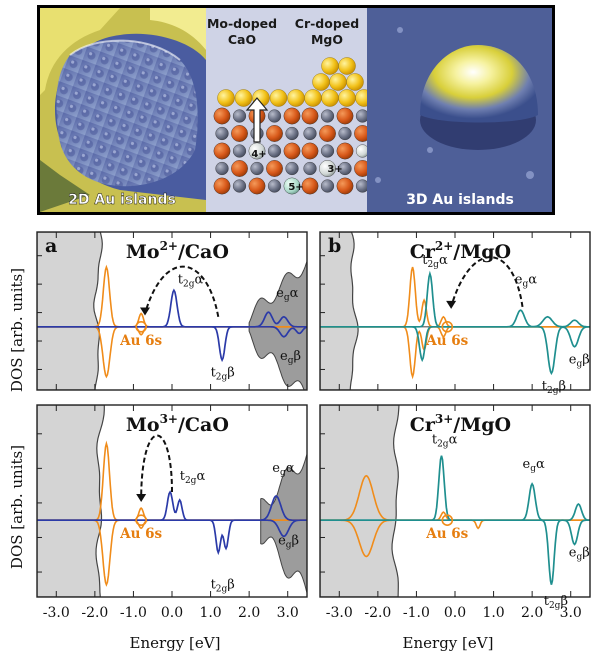 Image resolution: width=592 pixels, height=654 pixels. Describe the element at coordinates (295, 187) in the screenshot. I see `mo-ion-label-2: 5+` at that location.